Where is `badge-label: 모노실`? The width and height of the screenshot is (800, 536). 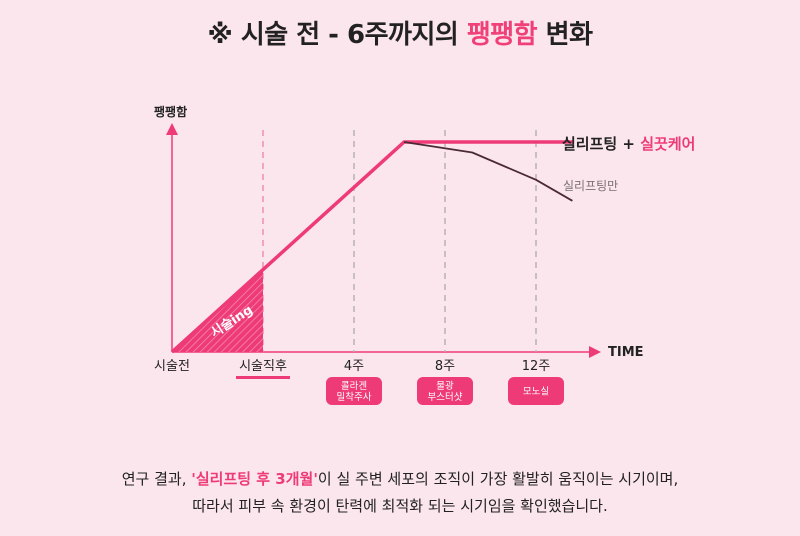
badge-label: 모노실 is located at coordinates (536, 392).